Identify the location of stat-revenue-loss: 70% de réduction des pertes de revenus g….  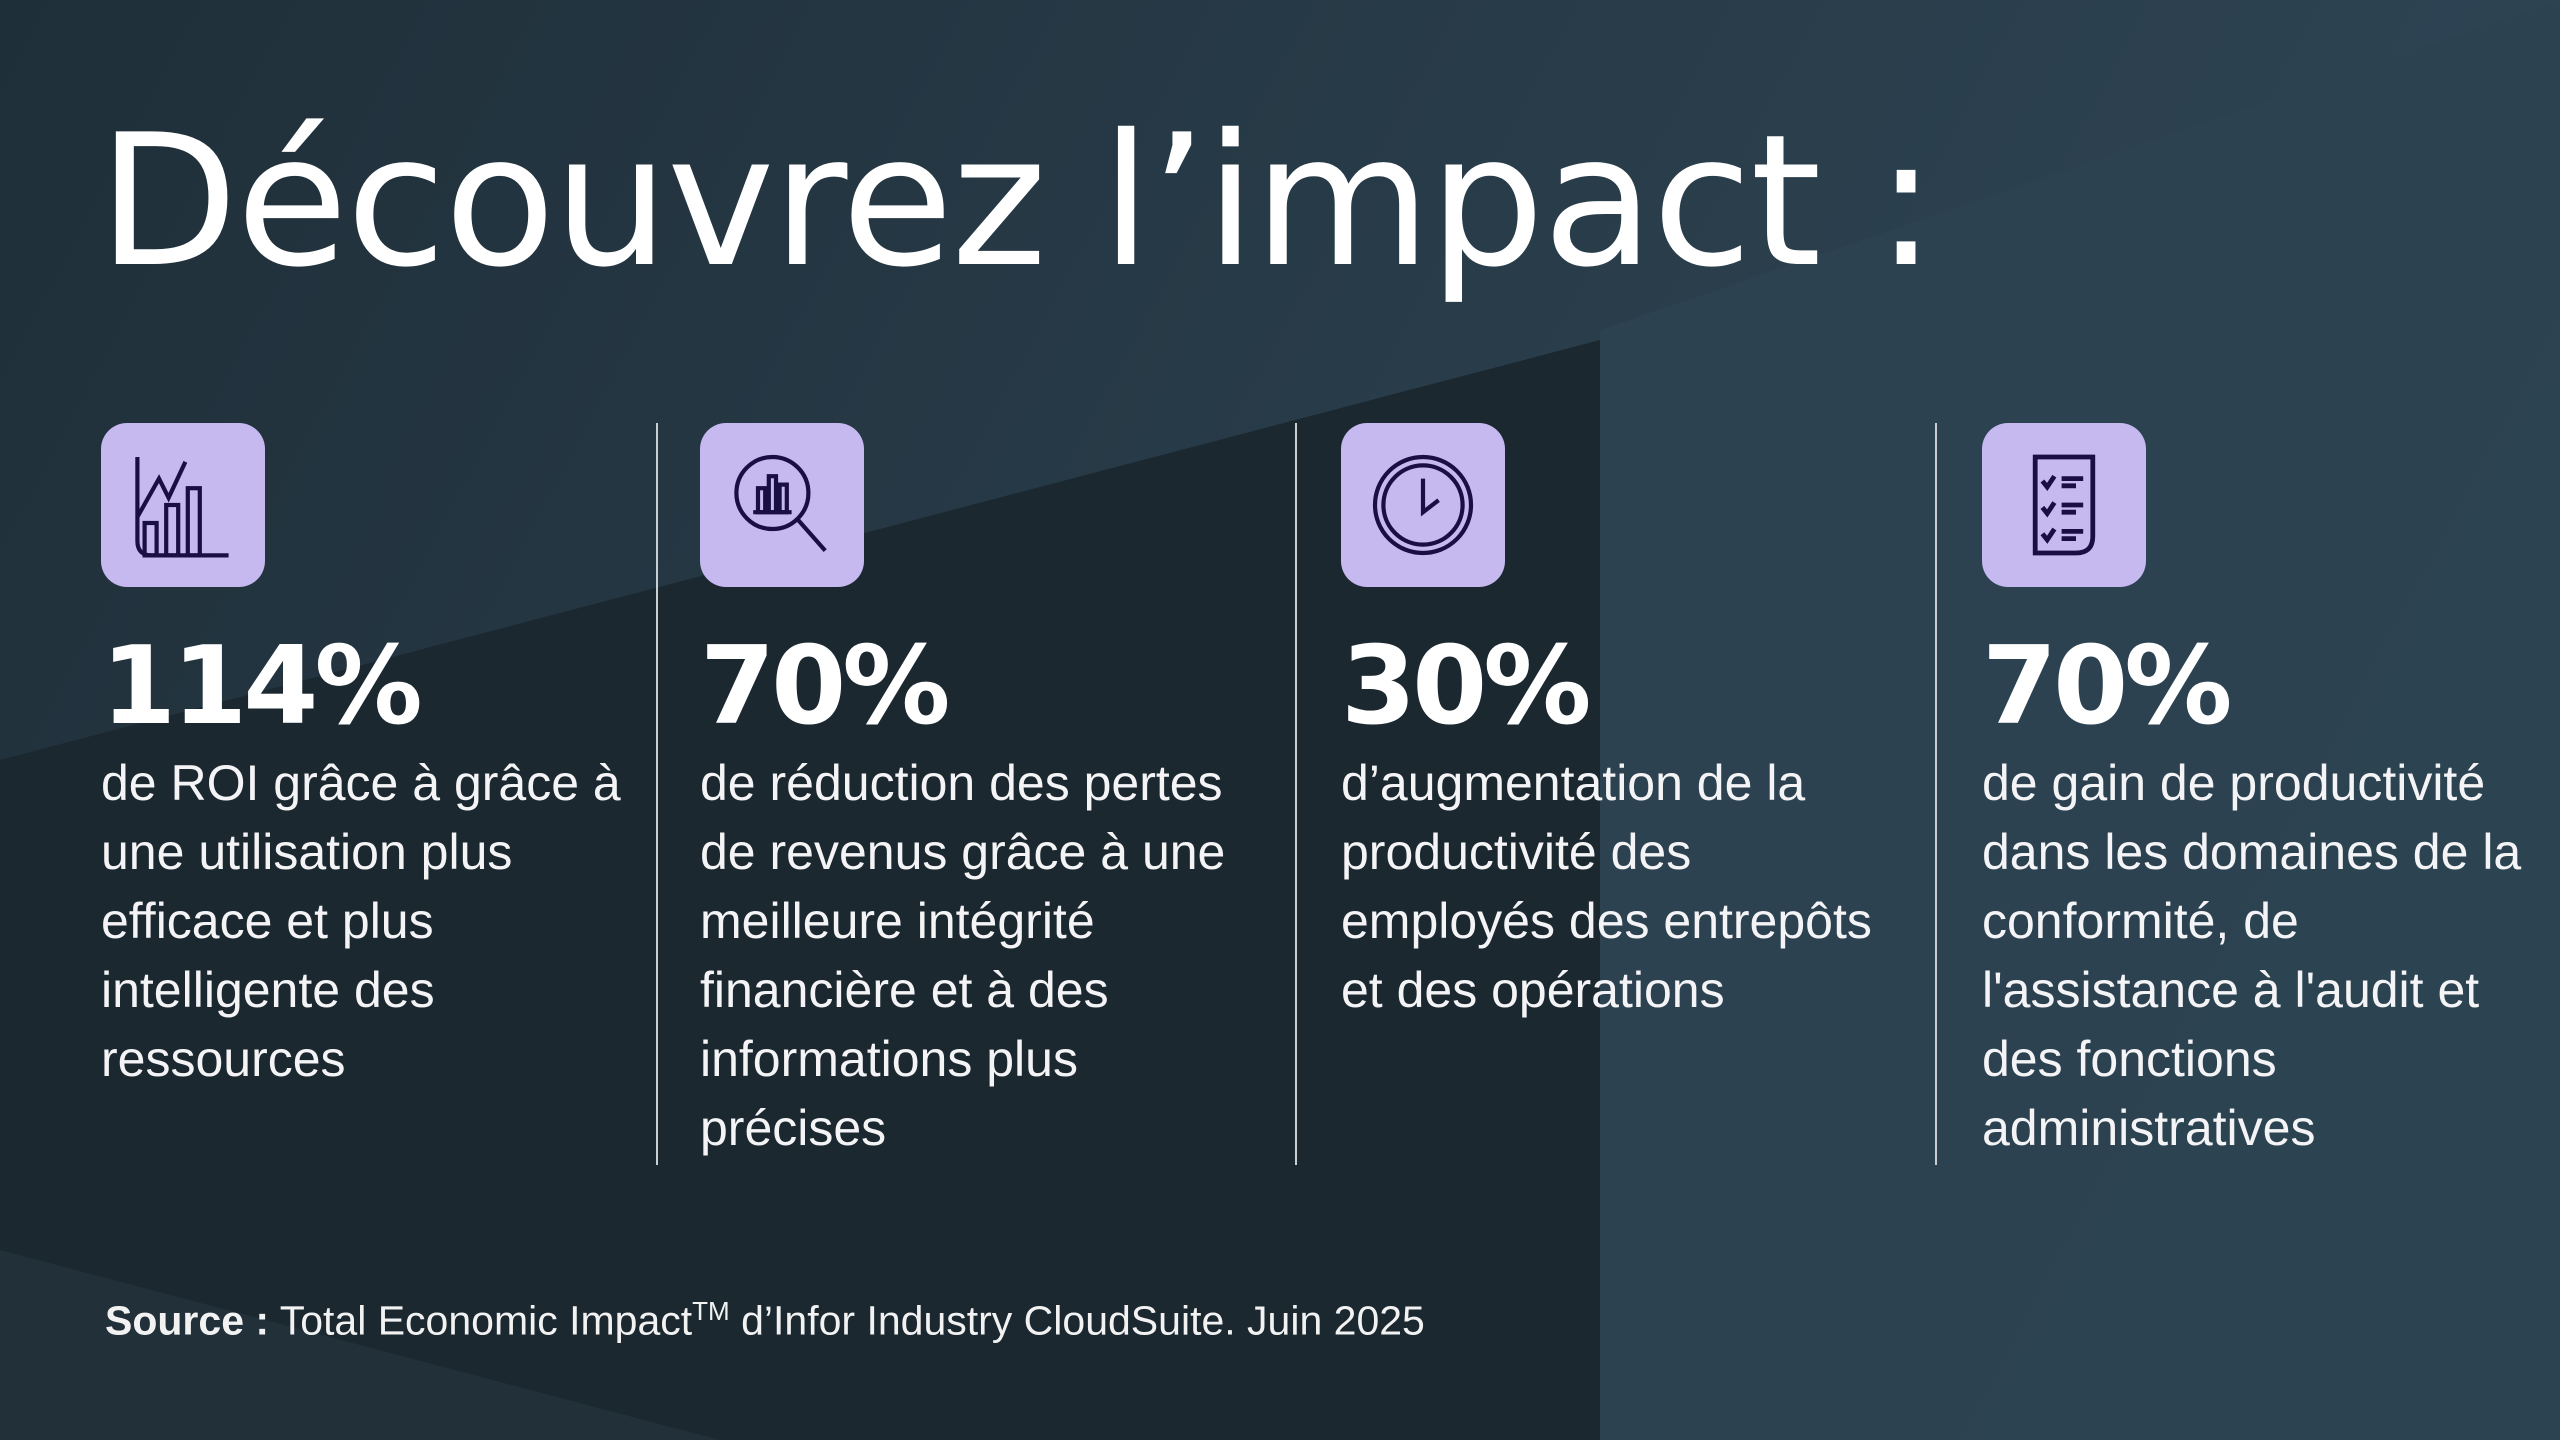
(980, 793).